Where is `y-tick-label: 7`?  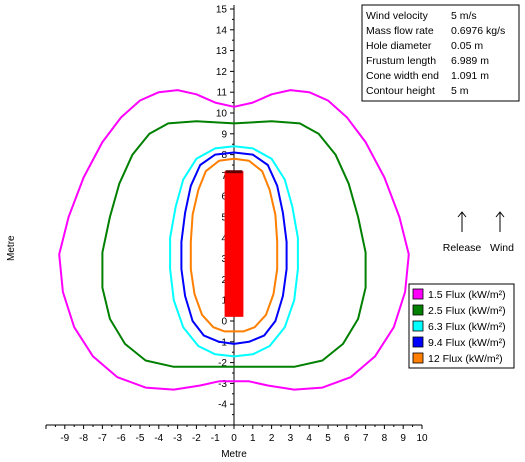
y-tick-label: 7 is located at coordinates (224, 176).